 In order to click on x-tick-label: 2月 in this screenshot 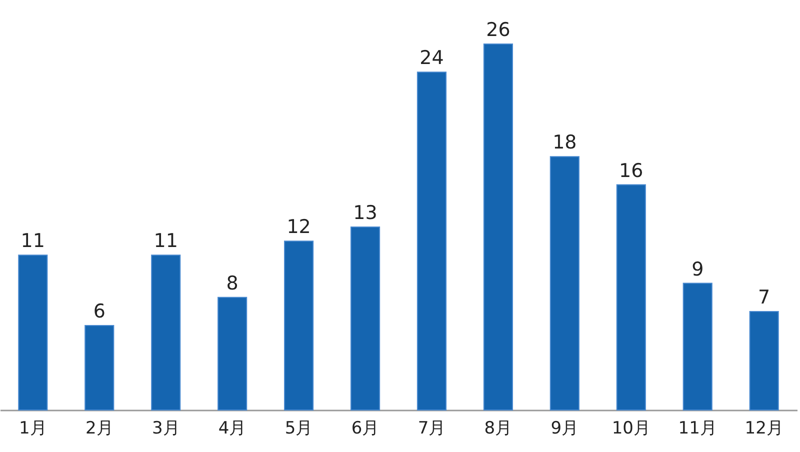, I will do `click(99, 428)`.